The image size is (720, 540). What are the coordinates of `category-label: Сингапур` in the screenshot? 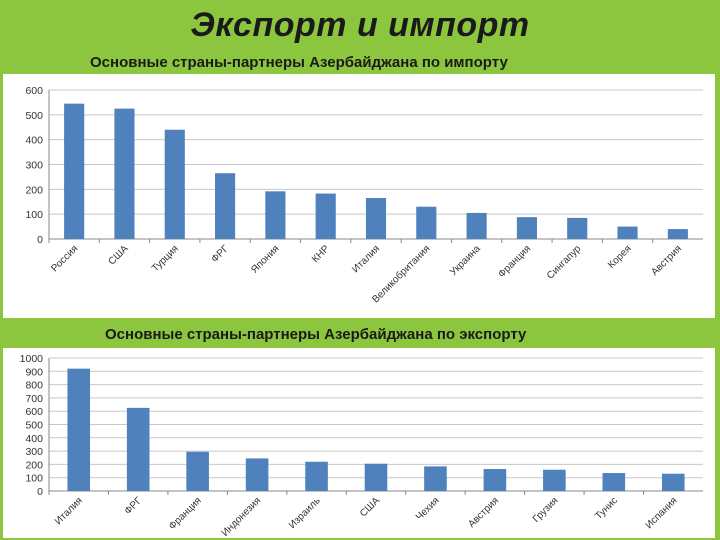 It's located at (564, 262).